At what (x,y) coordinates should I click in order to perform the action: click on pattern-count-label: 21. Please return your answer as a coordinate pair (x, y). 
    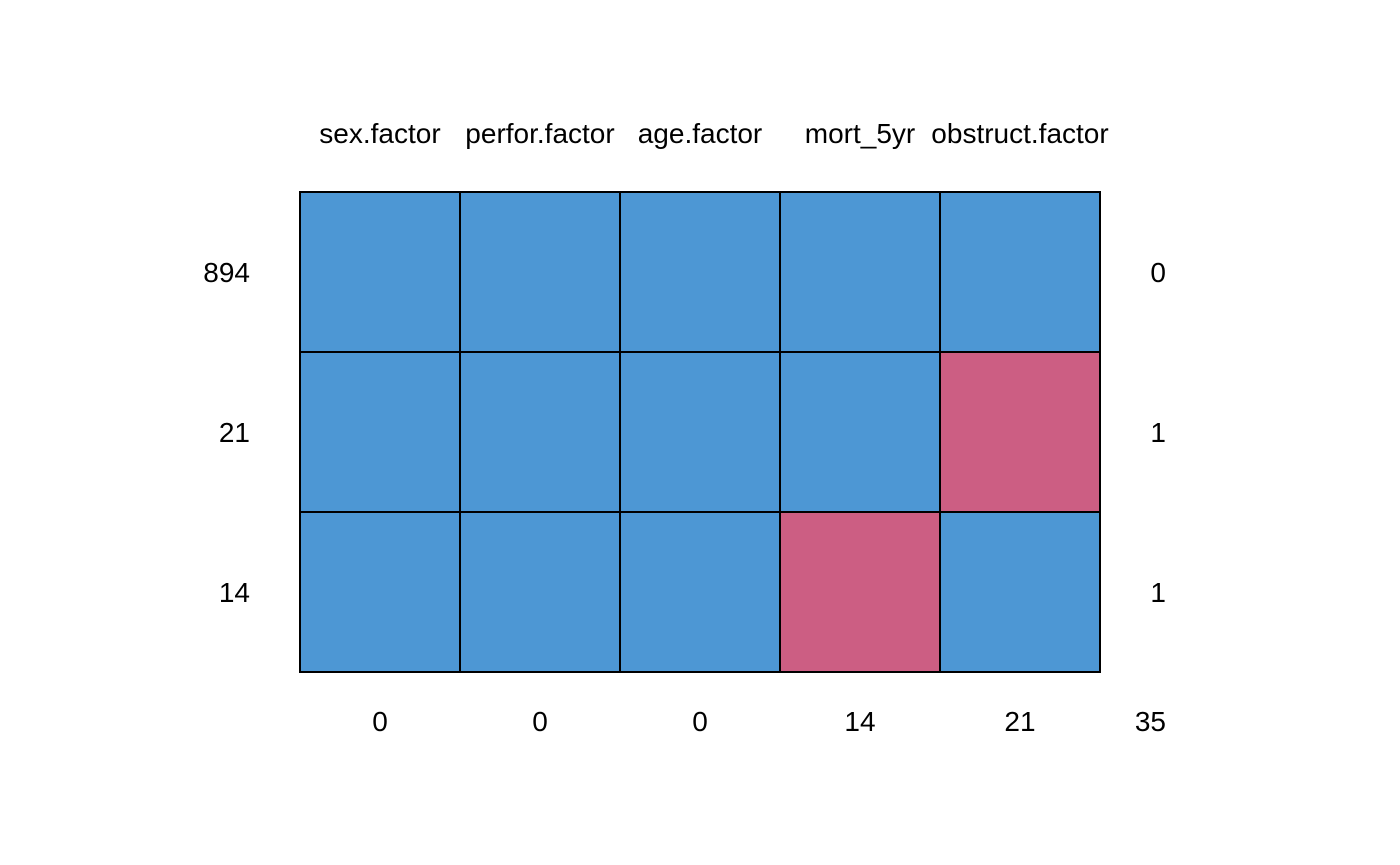
    Looking at the image, I should click on (234, 432).